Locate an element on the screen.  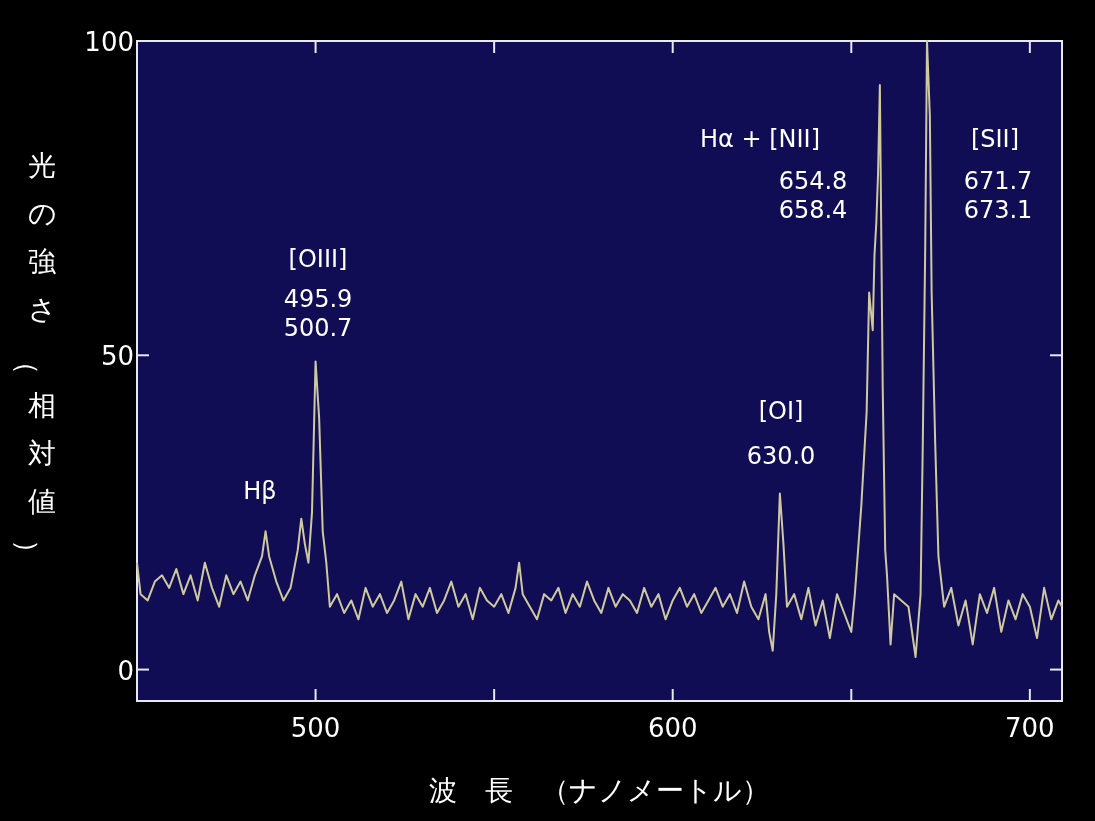
annotation: Hα + [NII] is located at coordinates (760, 139).